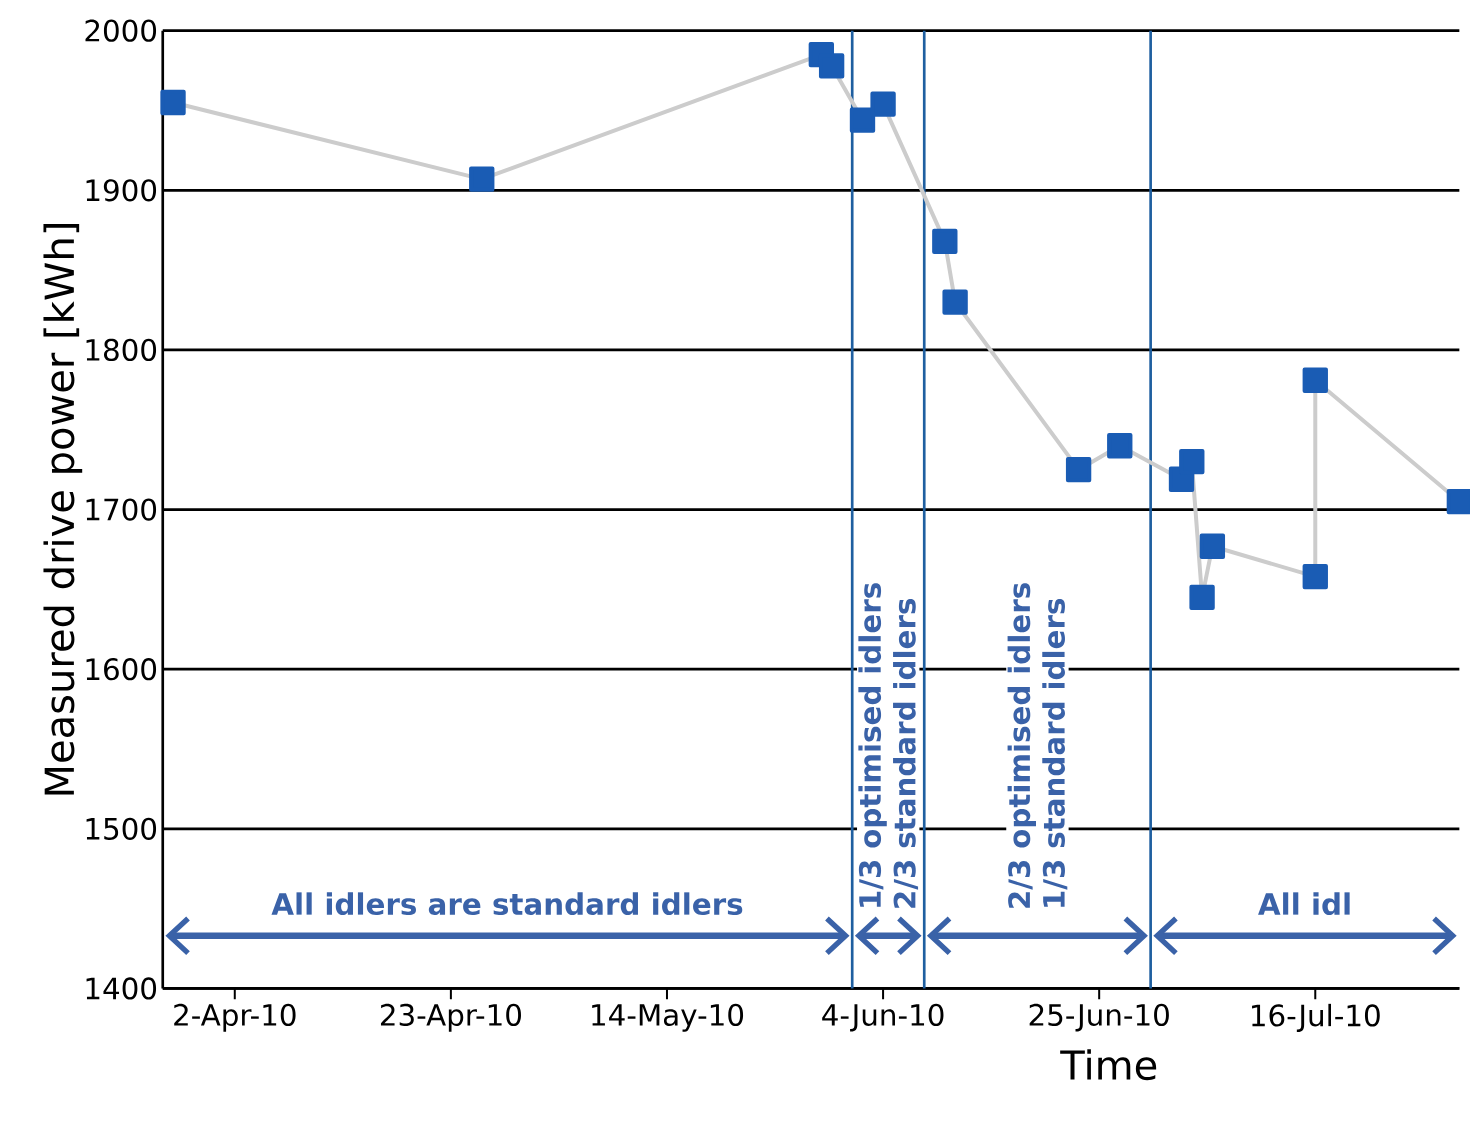  What do you see at coordinates (1099, 1017) in the screenshot?
I see `x-tick-label: 25-Jun-10` at bounding box center [1099, 1017].